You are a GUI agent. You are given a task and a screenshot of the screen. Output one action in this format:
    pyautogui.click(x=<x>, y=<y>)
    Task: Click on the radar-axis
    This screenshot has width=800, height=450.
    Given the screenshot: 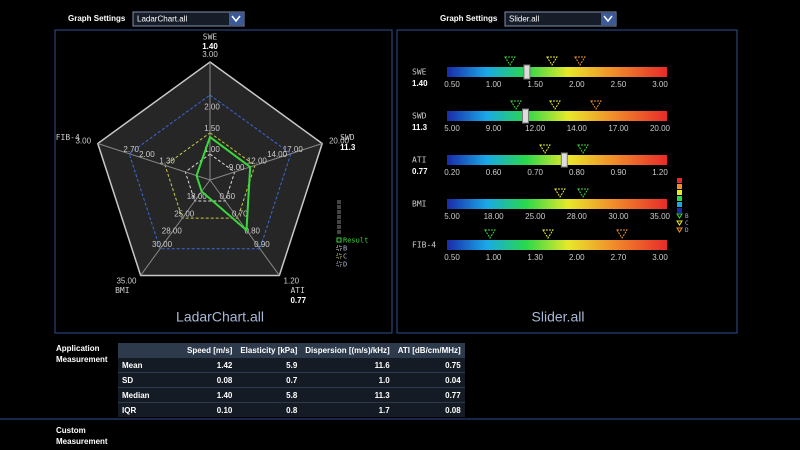 What is the action you would take?
    pyautogui.click(x=266, y=162)
    